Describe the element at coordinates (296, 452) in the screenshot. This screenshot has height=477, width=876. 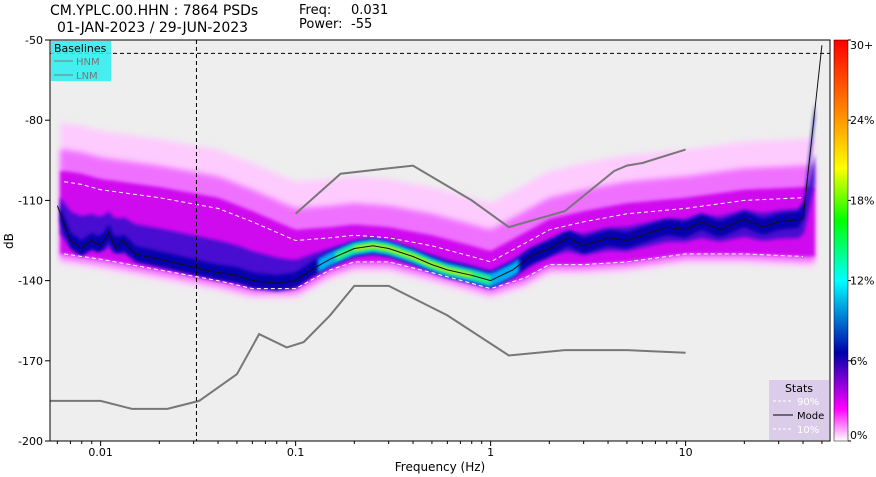
I see `x-tick-label: 0.1` at that location.